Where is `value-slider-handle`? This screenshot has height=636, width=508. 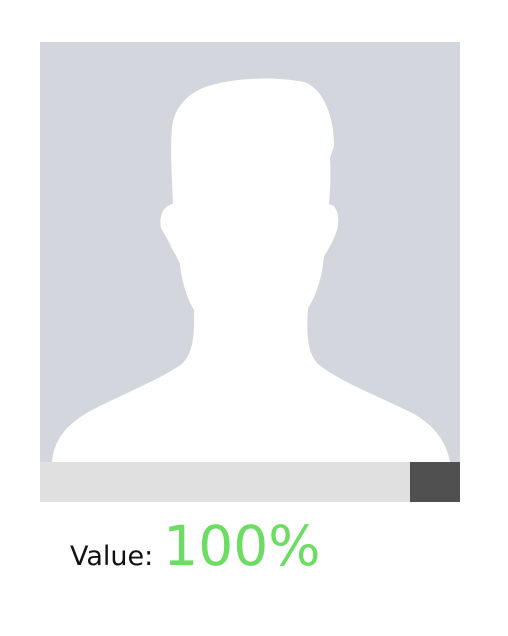
value-slider-handle is located at coordinates (435, 482).